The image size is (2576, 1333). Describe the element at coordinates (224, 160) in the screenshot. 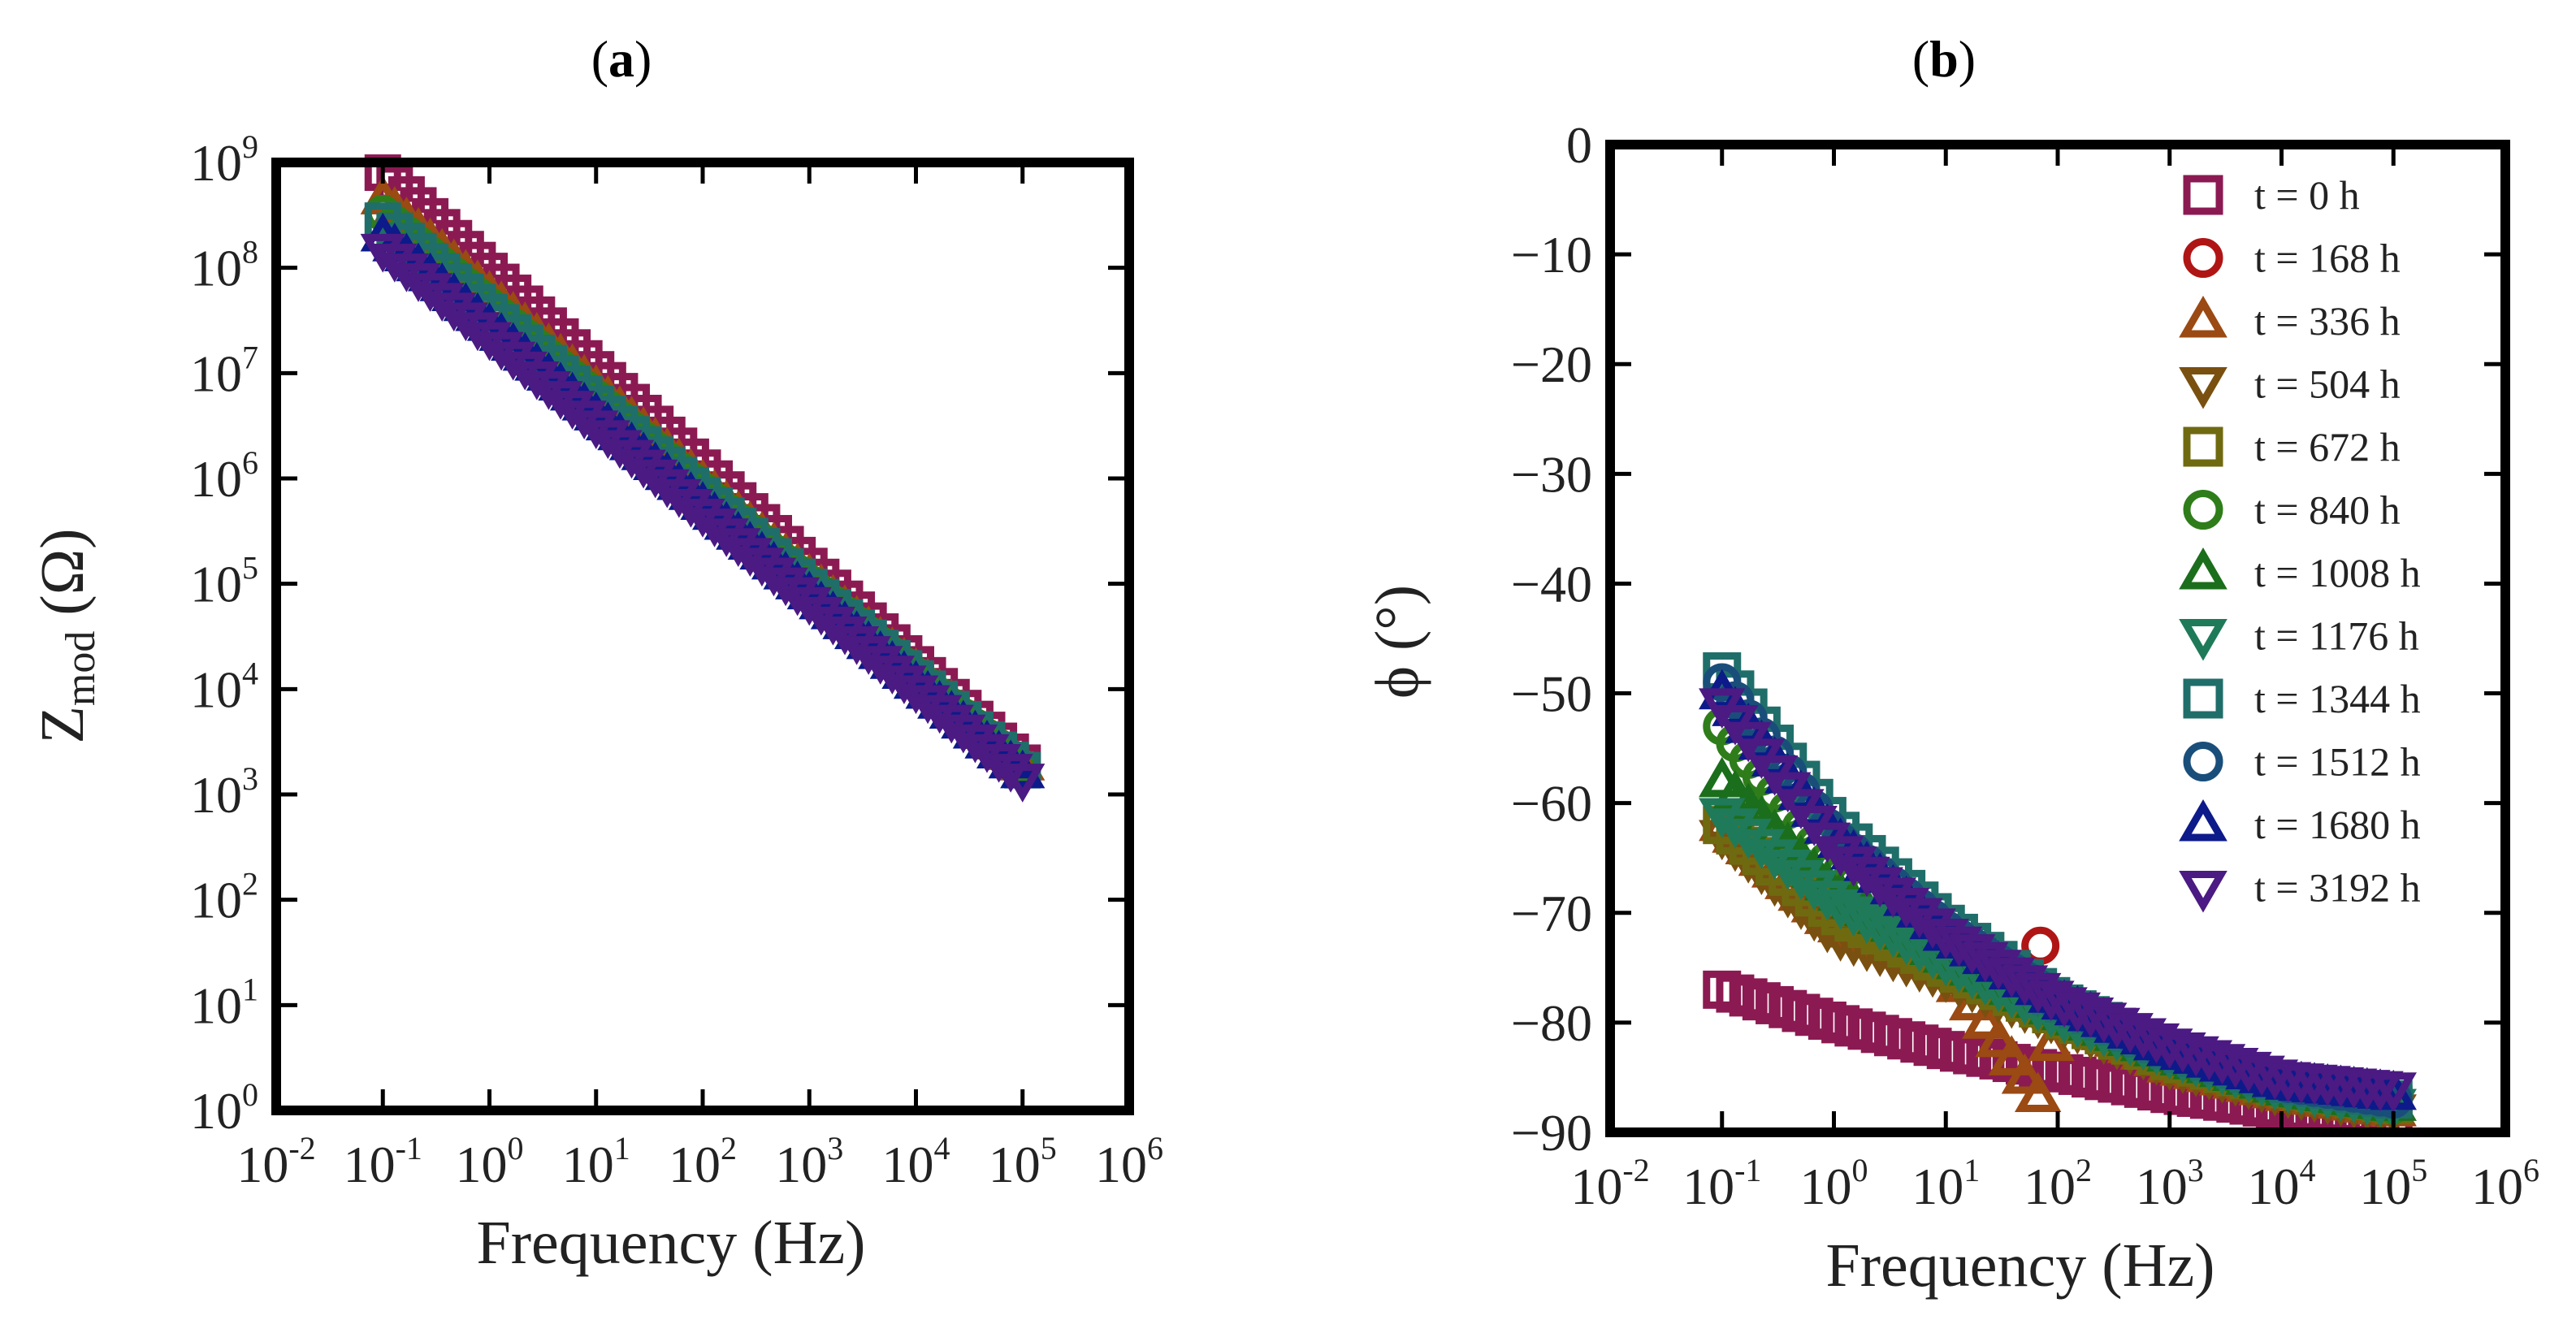

I see `y-tick-label-a: 10⁹` at that location.